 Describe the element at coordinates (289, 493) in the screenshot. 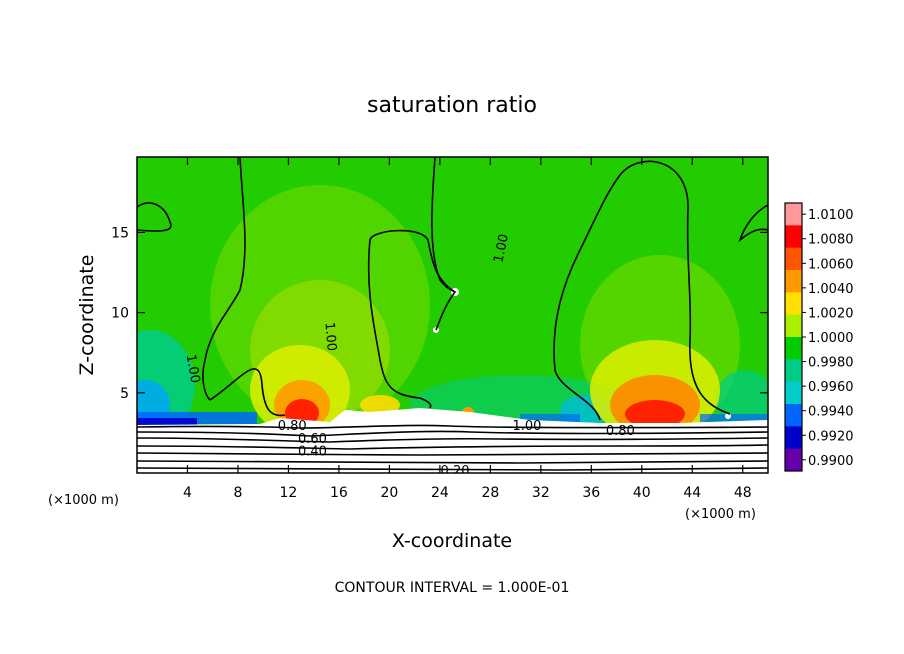

I see `x-tick-label: 12` at that location.